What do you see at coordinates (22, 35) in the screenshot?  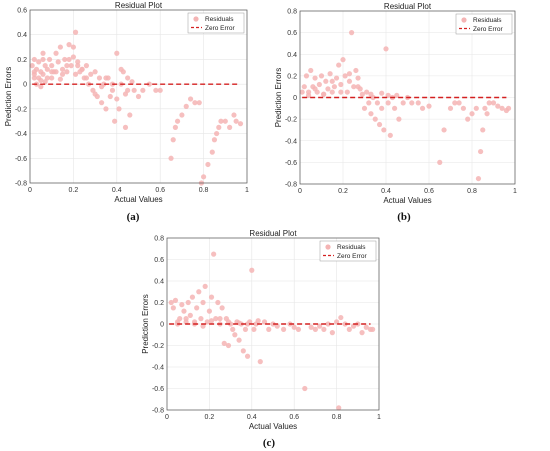 I see `y-tick-label-a: 0.4` at bounding box center [22, 35].